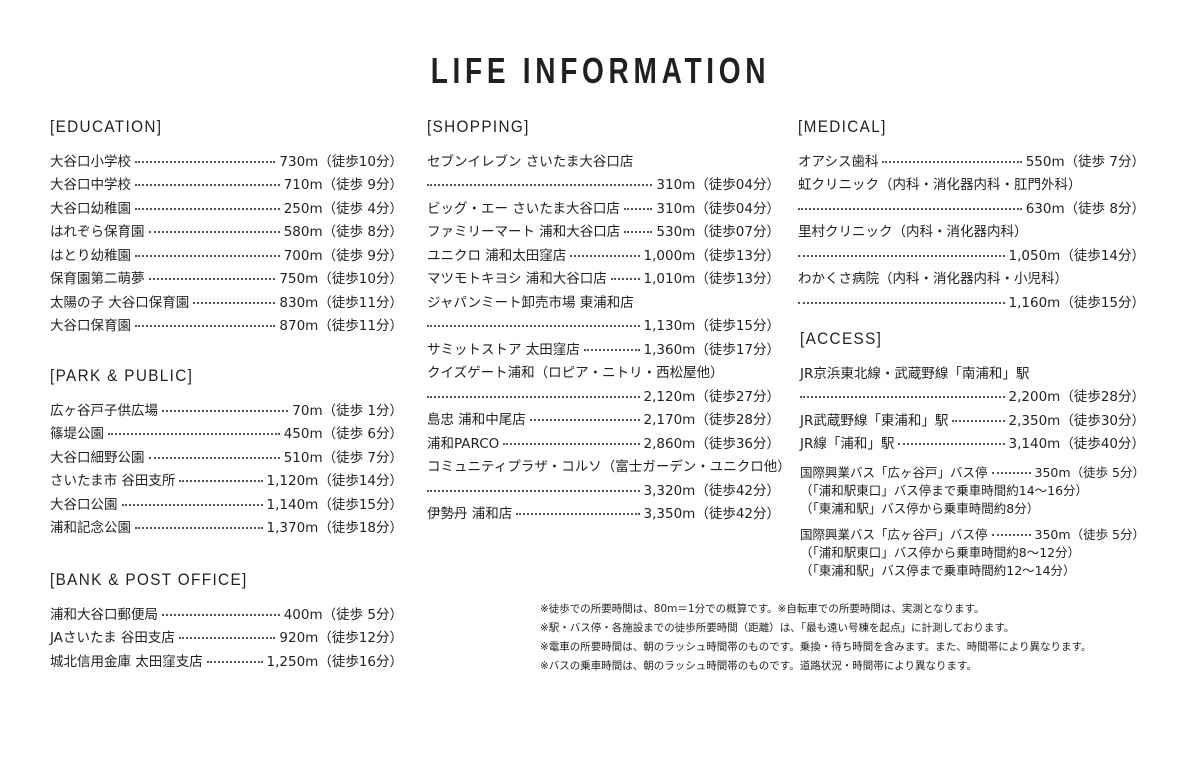 Image resolution: width=1201 pixels, height=761 pixels. Describe the element at coordinates (711, 326) in the screenshot. I see `distance-value: 1,130m（徒歩15分）` at that location.